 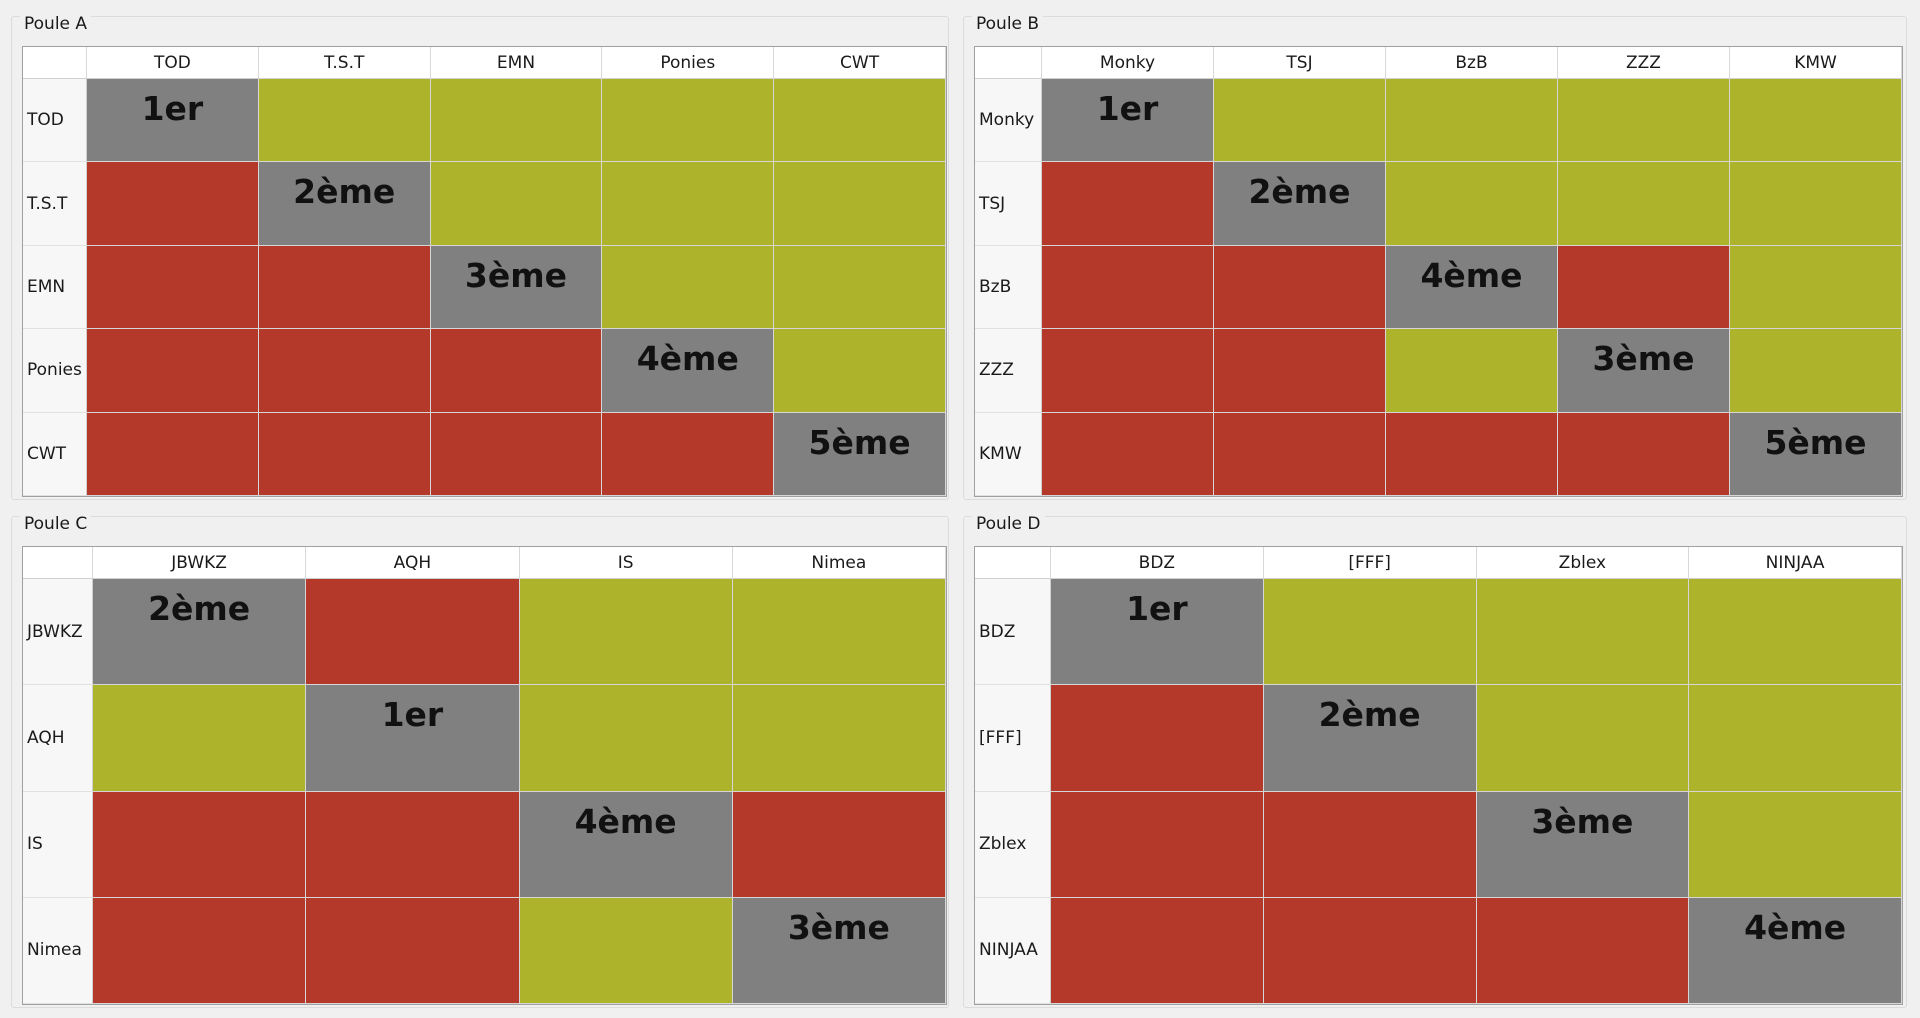 What do you see at coordinates (1644, 63) in the screenshot?
I see `column-header: ZZZ` at bounding box center [1644, 63].